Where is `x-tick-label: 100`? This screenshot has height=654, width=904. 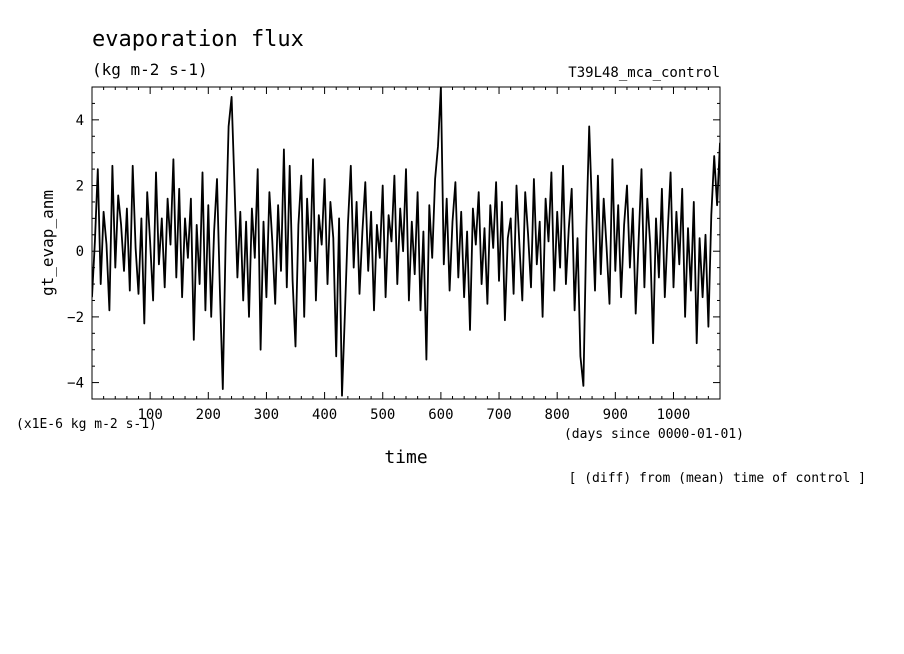
x-tick-label: 100 is located at coordinates (149, 415).